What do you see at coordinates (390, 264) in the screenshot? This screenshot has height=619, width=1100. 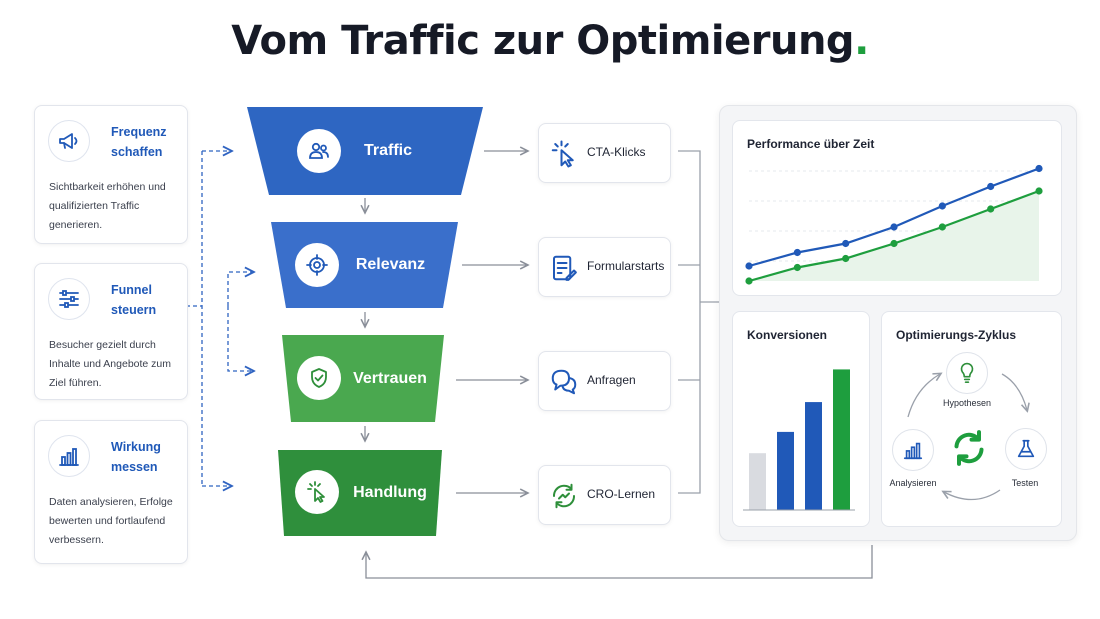 I see `funnel-label: Relevanz` at bounding box center [390, 264].